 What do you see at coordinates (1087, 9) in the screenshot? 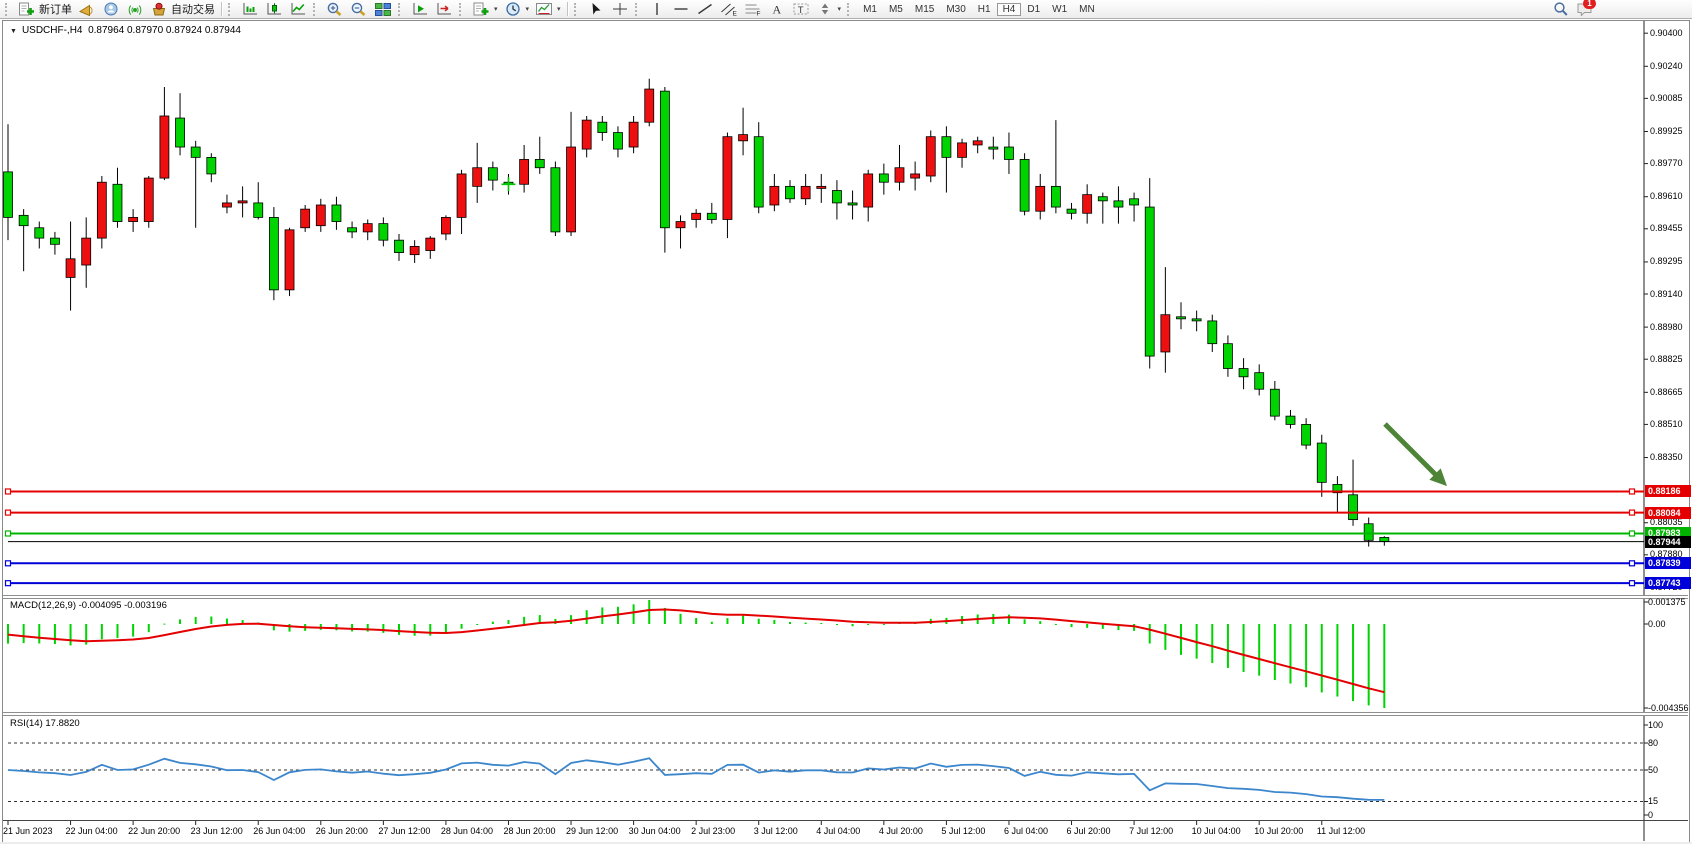
I see `timeframe-MN: MN` at bounding box center [1087, 9].